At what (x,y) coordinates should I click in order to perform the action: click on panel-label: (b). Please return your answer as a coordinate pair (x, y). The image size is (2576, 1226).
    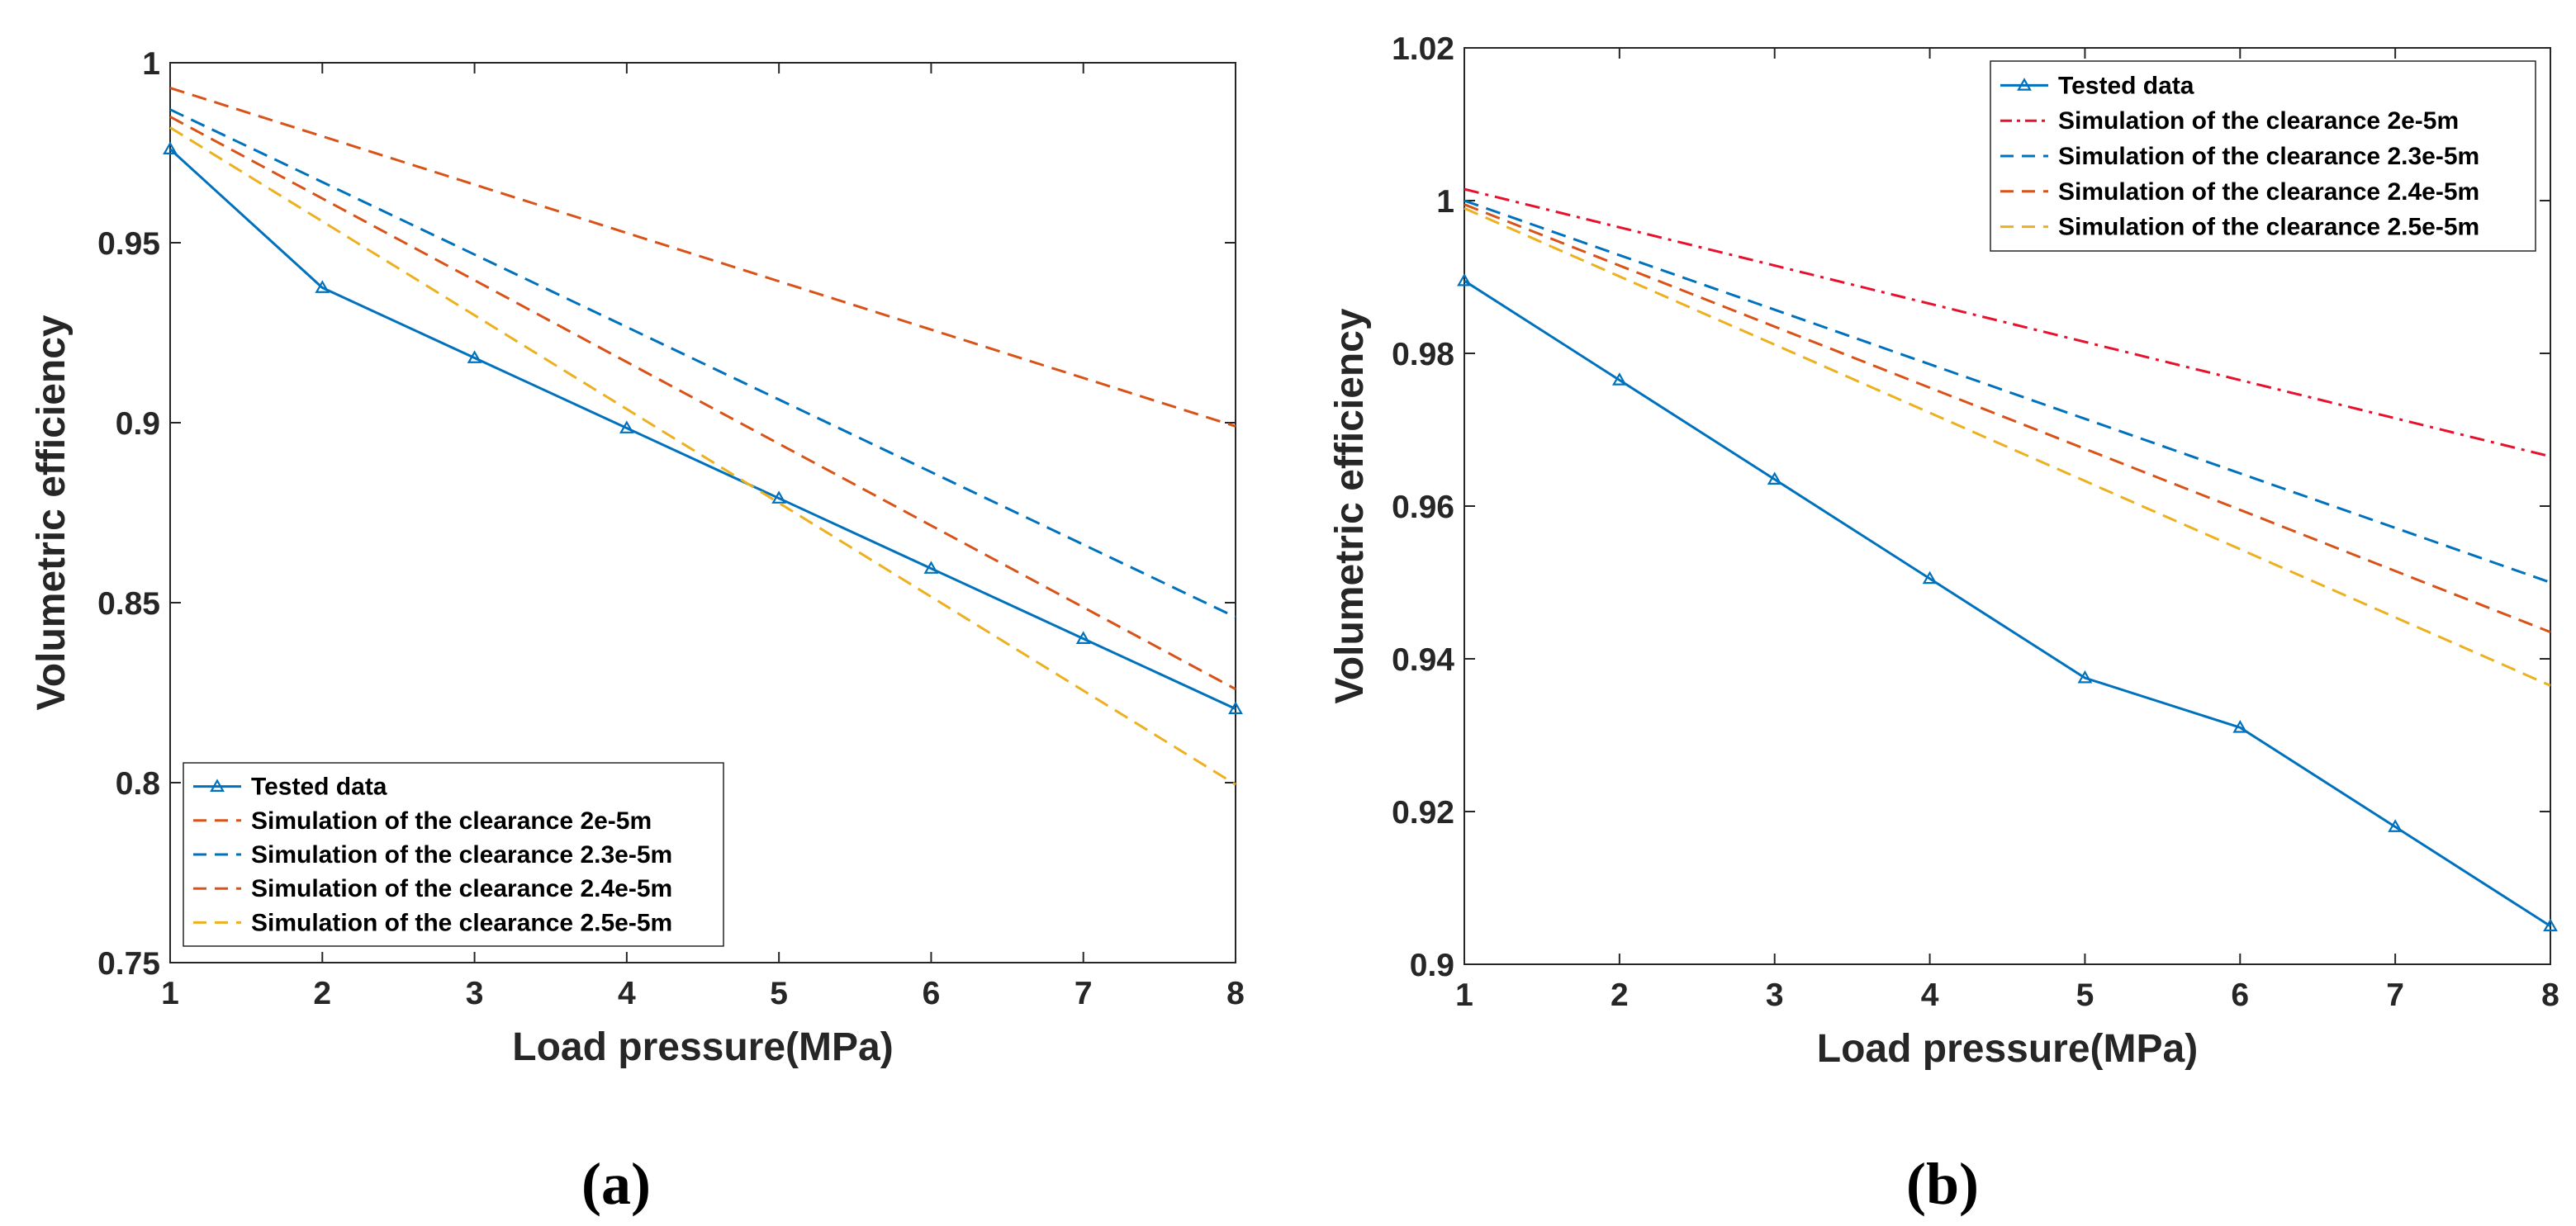
    Looking at the image, I should click on (1942, 1184).